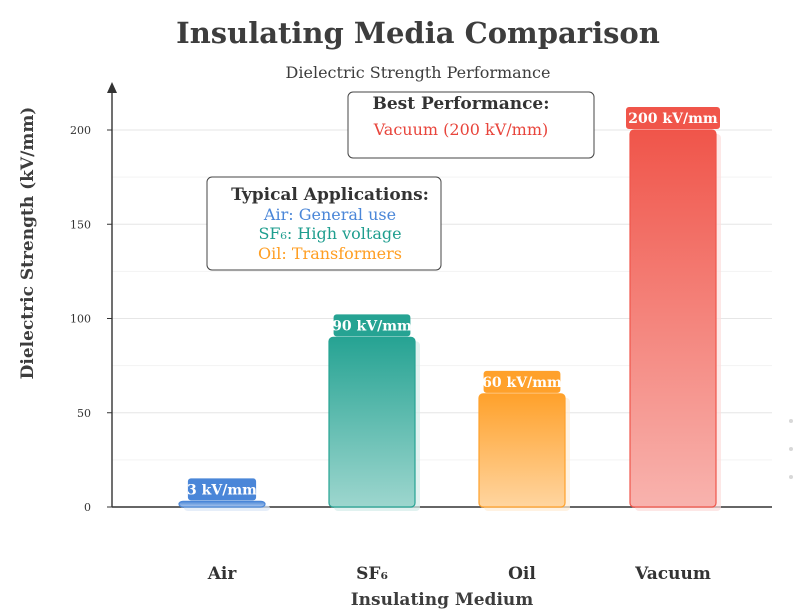 Image resolution: width=793 pixels, height=616 pixels. Describe the element at coordinates (28, 243) in the screenshot. I see `y-axis-title: Dielectric Strength (kV/mm)` at that location.